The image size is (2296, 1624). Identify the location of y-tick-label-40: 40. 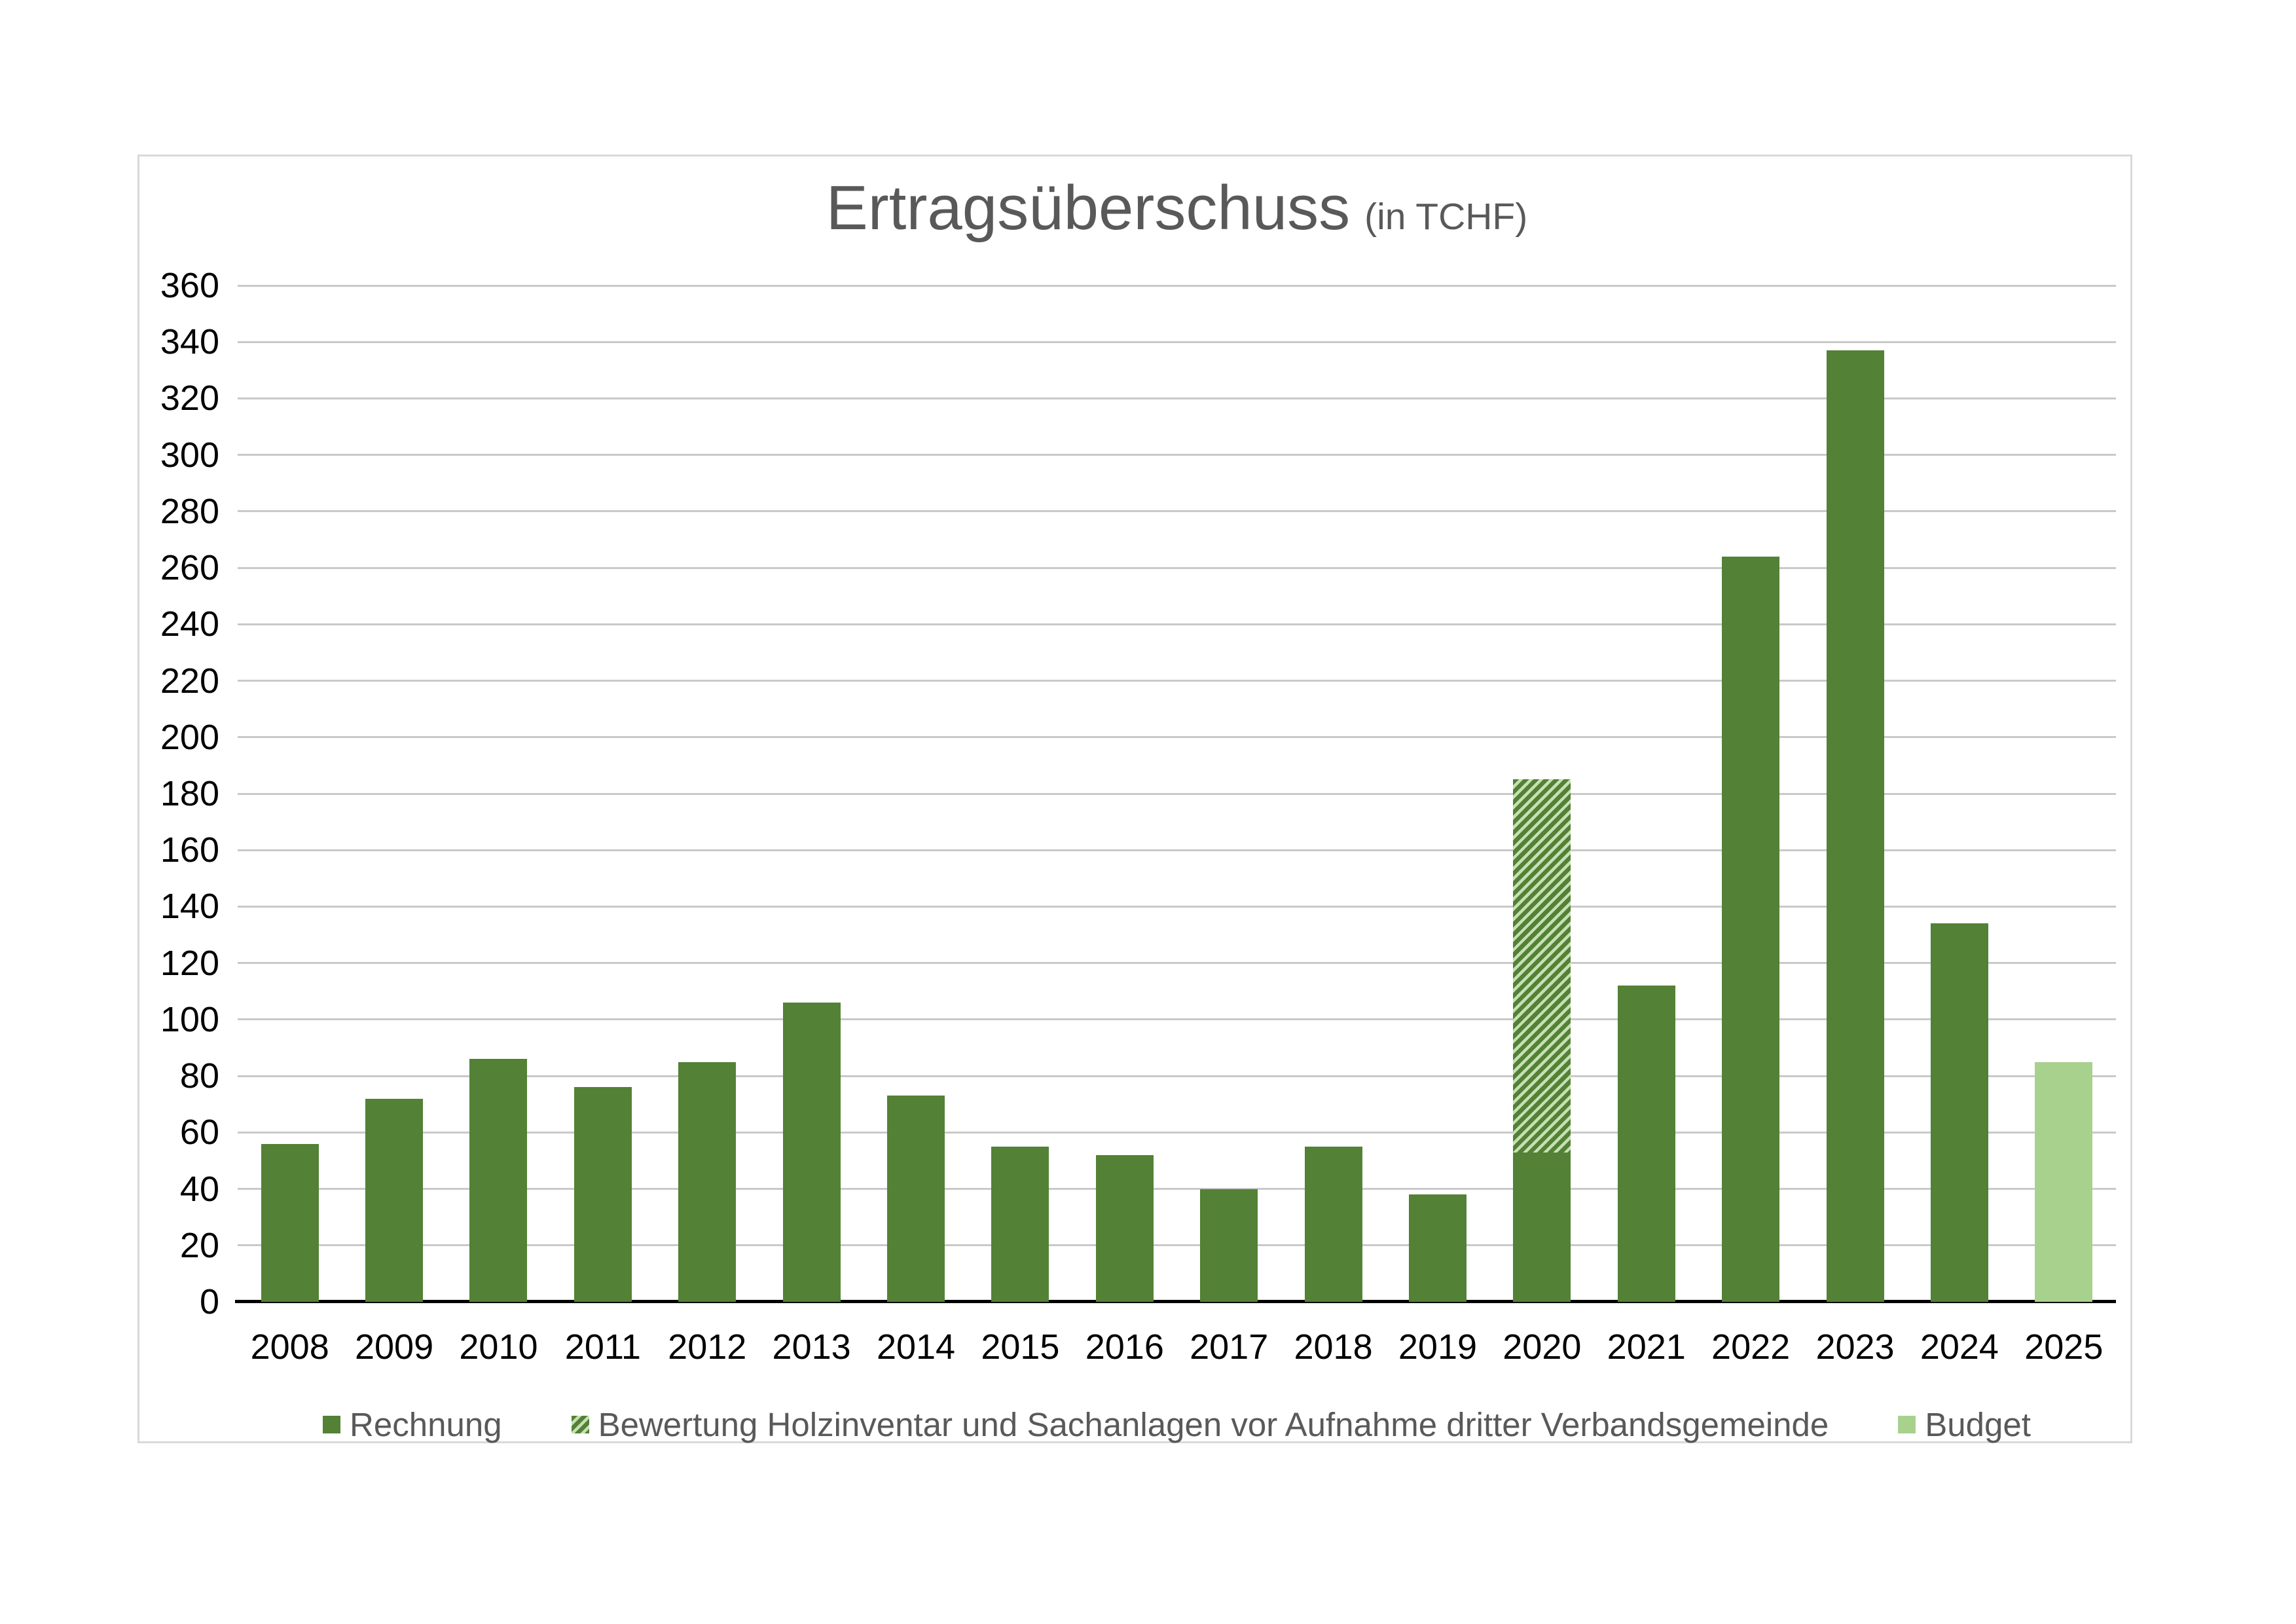
(199, 1189).